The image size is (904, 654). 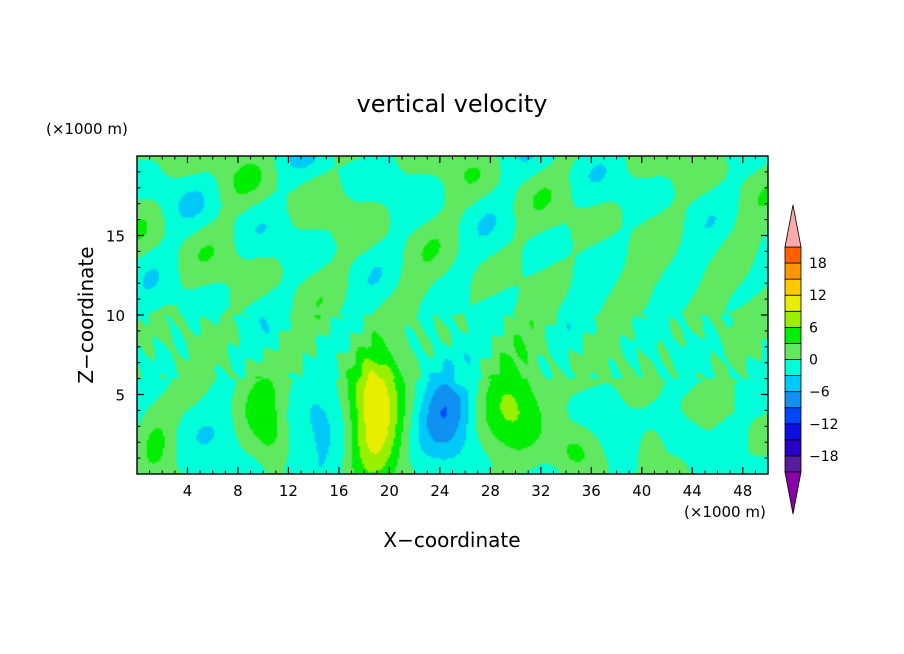 What do you see at coordinates (641, 491) in the screenshot?
I see `x-tick-label: 40` at bounding box center [641, 491].